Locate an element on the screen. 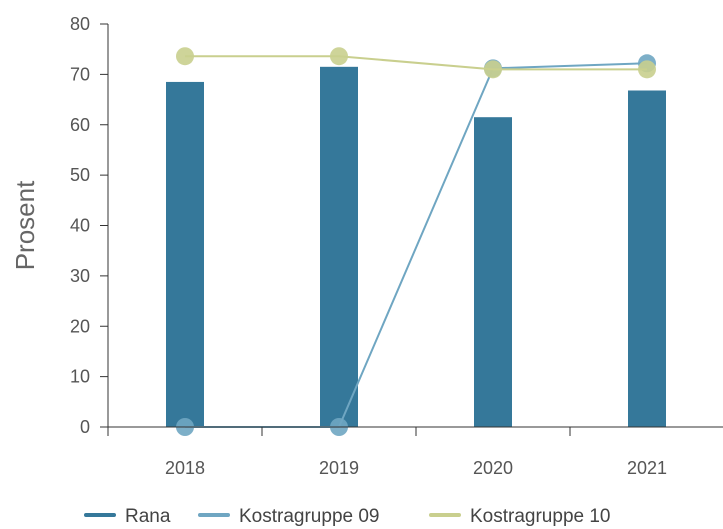 The image size is (723, 529). x-tick-label: 2019 is located at coordinates (339, 468).